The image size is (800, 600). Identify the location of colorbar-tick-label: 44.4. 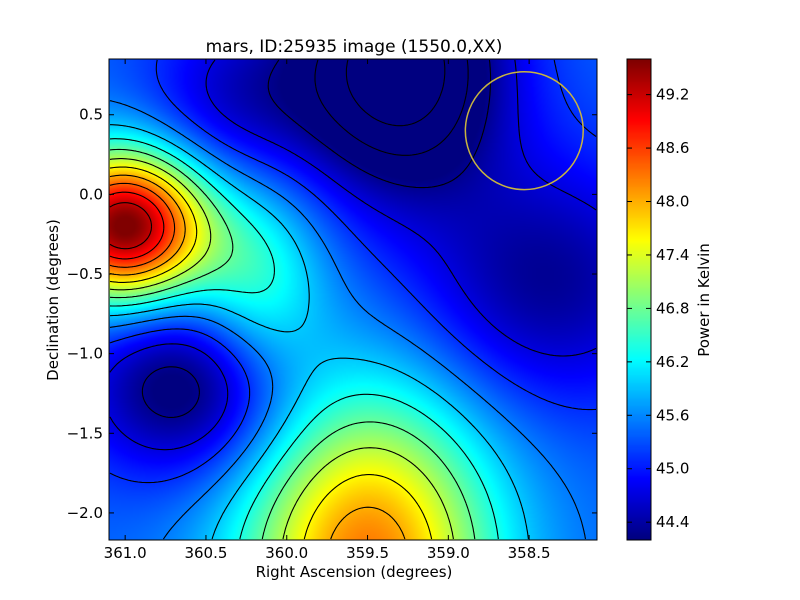
(672, 522).